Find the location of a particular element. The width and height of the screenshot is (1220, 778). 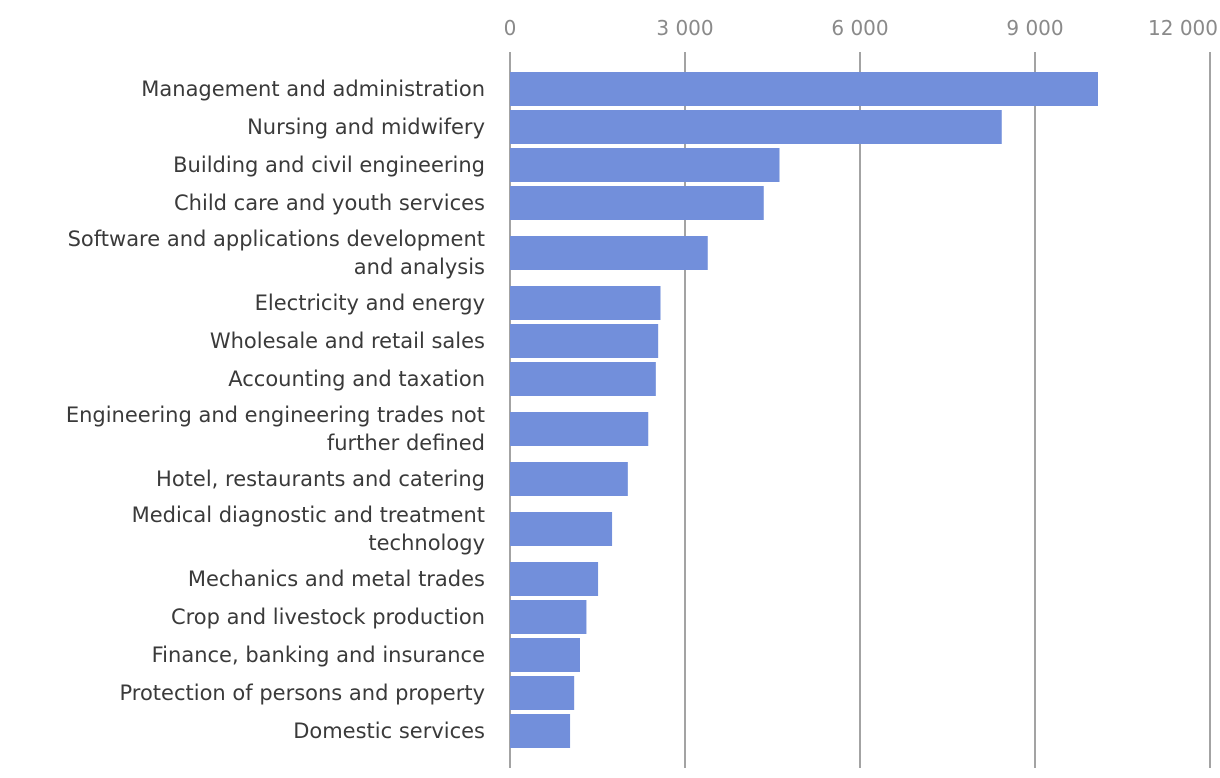

category-label: Engineering and engineering trades not is located at coordinates (275, 415).